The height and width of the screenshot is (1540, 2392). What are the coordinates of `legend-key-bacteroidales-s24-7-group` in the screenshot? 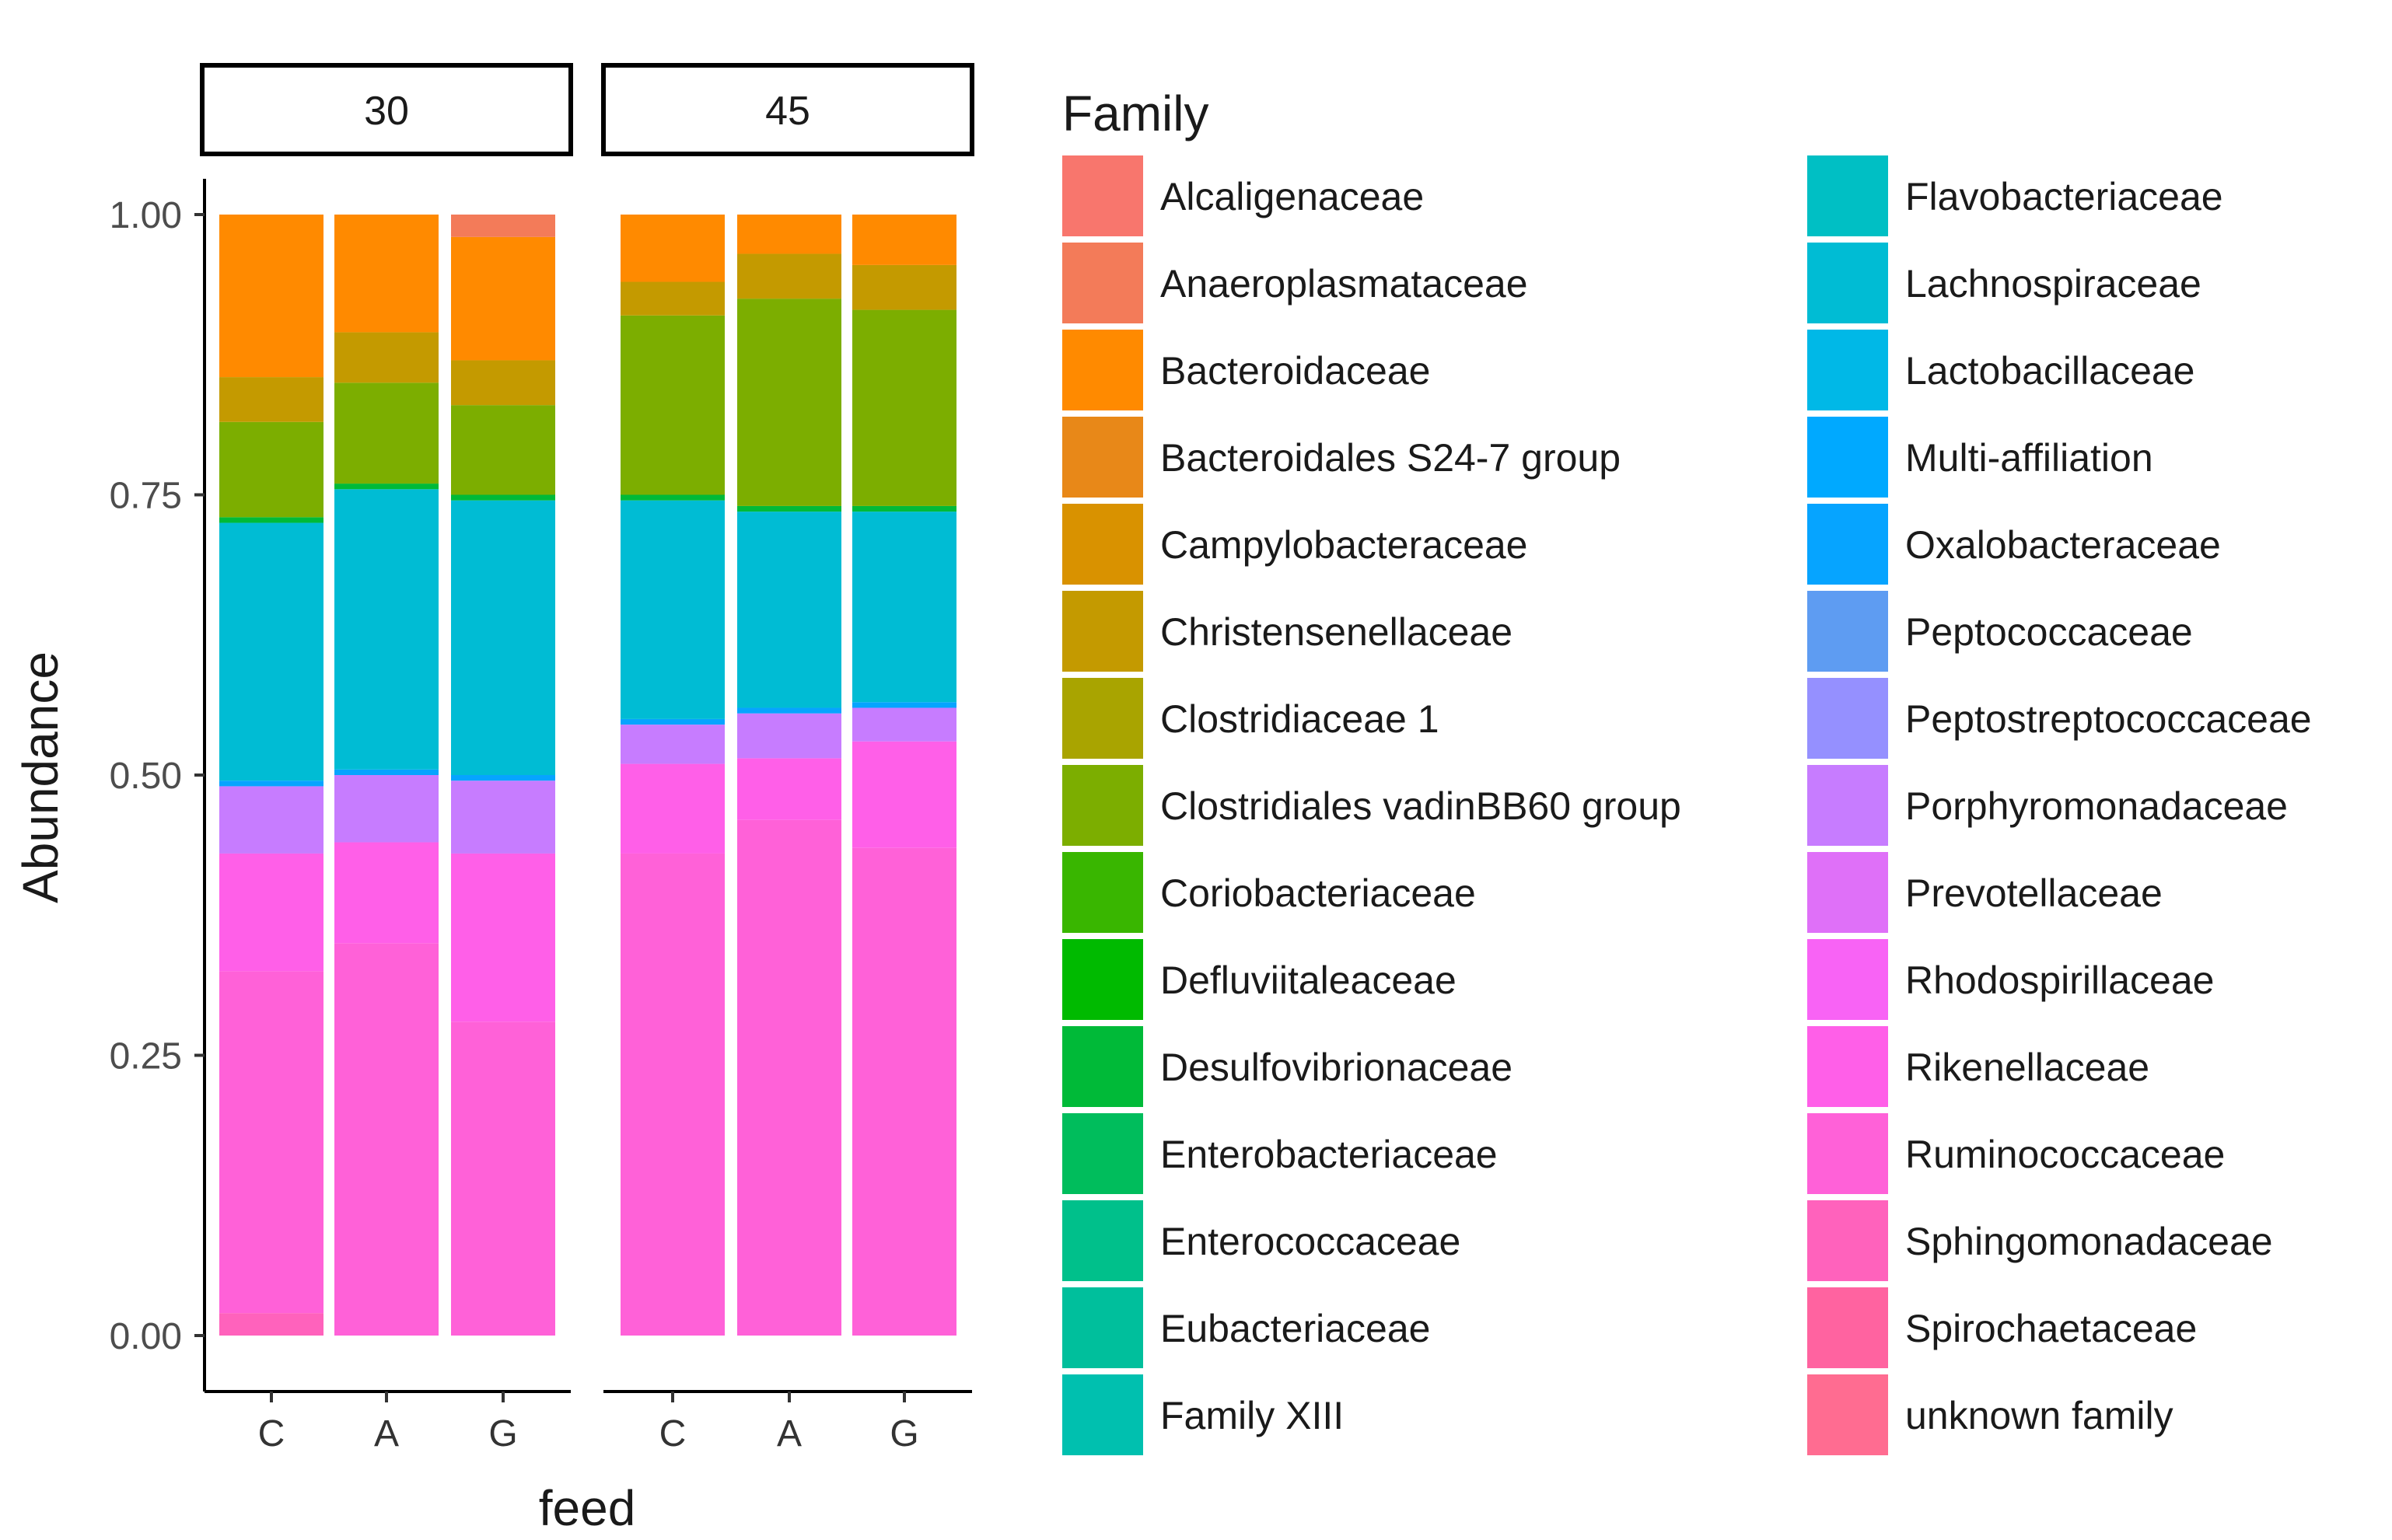 It's located at (1102, 457).